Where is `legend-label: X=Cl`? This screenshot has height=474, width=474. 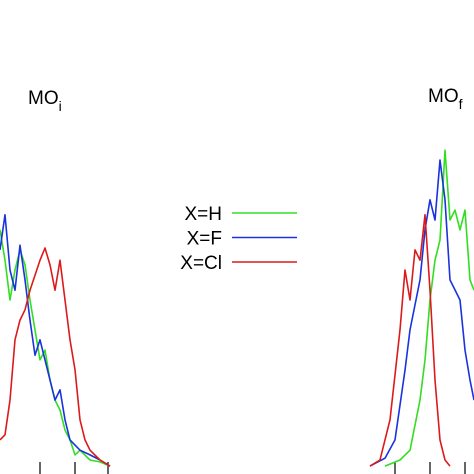 legend-label: X=Cl is located at coordinates (201, 263).